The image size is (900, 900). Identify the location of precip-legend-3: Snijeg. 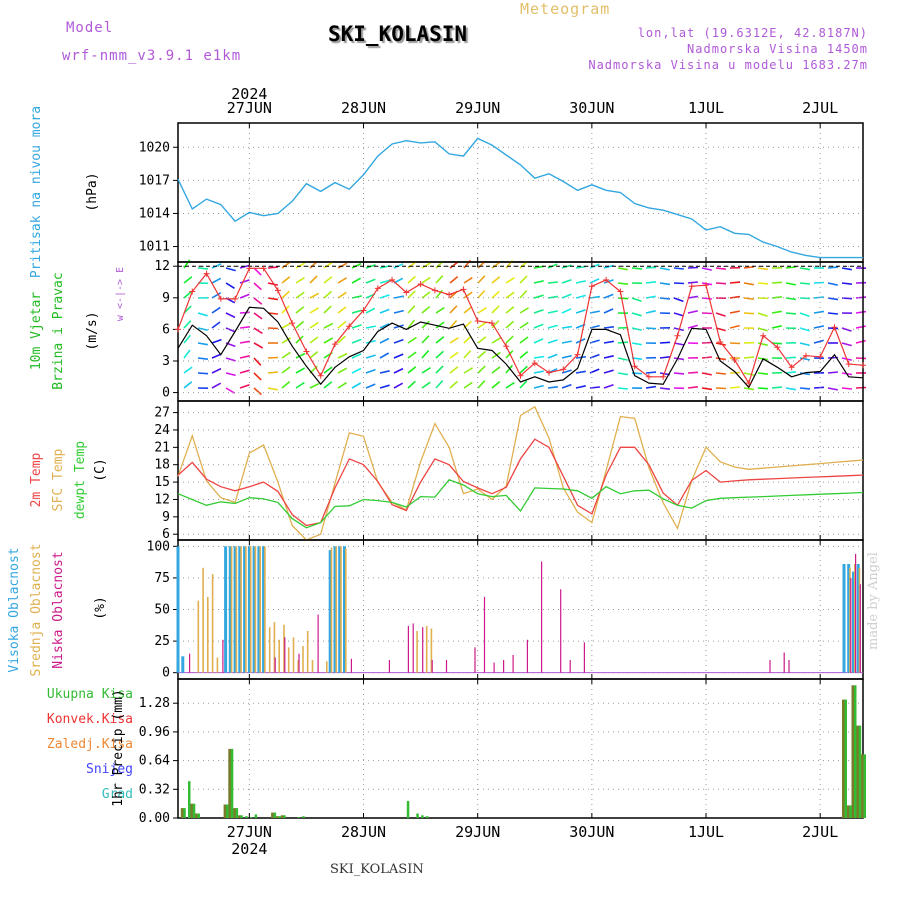
(109, 769).